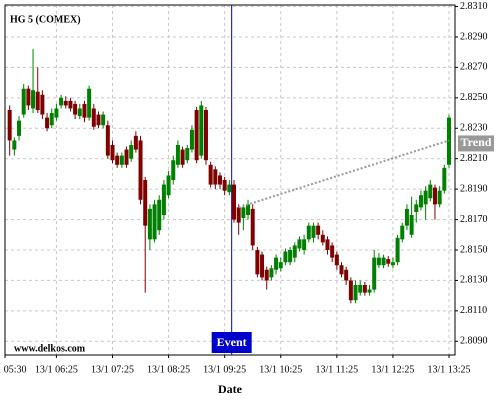 Image resolution: width=500 pixels, height=400 pixels. Describe the element at coordinates (56, 369) in the screenshot. I see `x-tick-label: 13/1 06:25` at that location.